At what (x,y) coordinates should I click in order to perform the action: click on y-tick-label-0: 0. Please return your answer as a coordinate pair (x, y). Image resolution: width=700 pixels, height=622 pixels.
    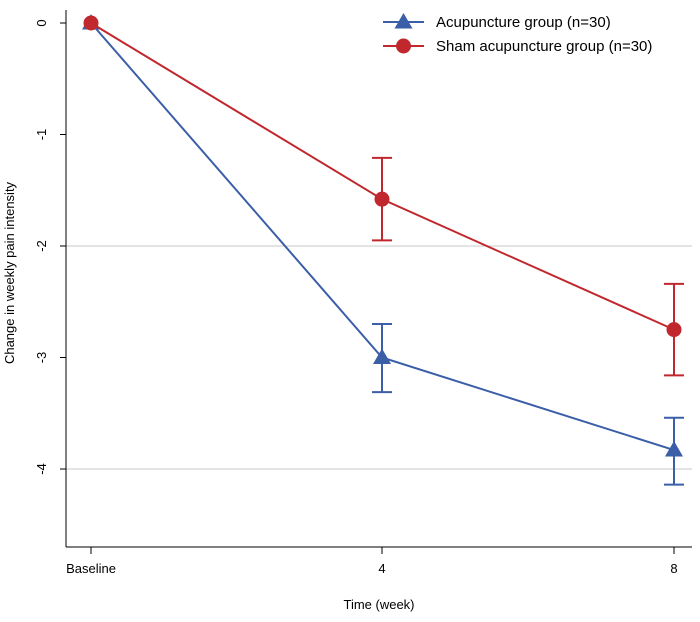
    Looking at the image, I should click on (41, 22).